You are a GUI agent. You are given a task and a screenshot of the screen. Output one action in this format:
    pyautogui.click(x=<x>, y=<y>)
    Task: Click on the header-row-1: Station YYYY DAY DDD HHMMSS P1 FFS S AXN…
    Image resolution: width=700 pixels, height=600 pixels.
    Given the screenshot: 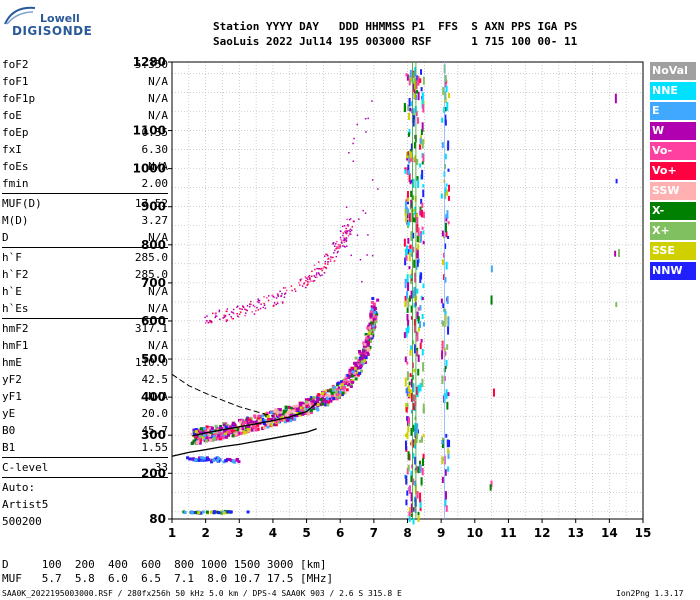 What is the action you would take?
    pyautogui.click(x=395, y=26)
    